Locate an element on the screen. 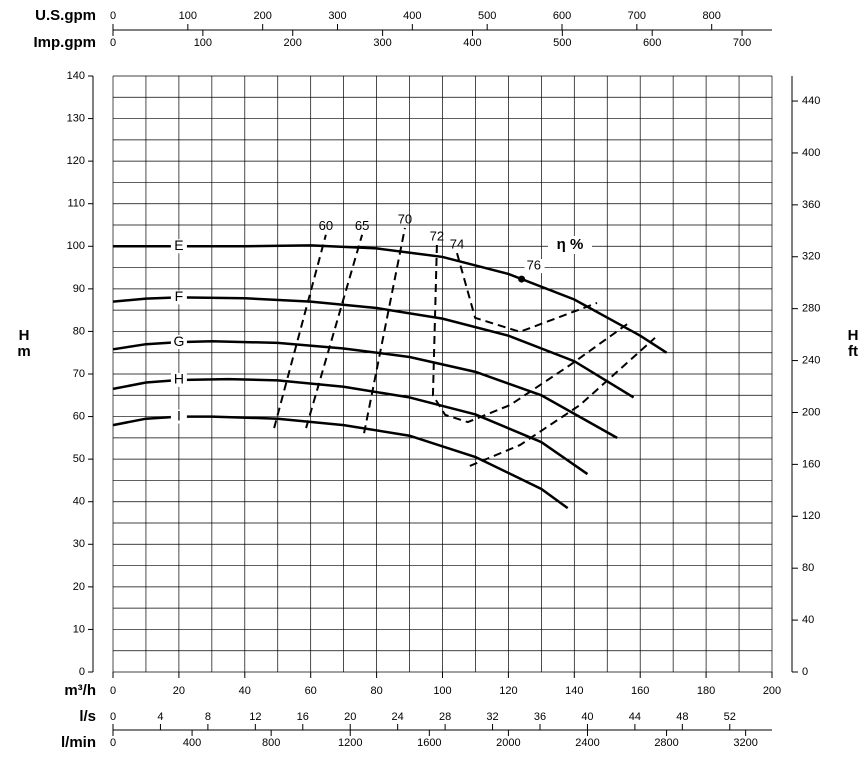 The image size is (866, 758). y2-tick-label: 240 is located at coordinates (811, 360).